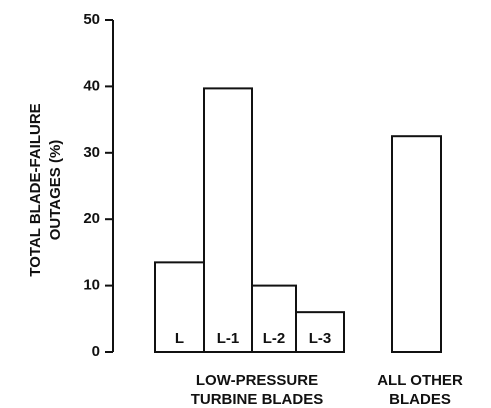 The width and height of the screenshot is (491, 408). What do you see at coordinates (420, 399) in the screenshot?
I see `group-label: BLADES` at bounding box center [420, 399].